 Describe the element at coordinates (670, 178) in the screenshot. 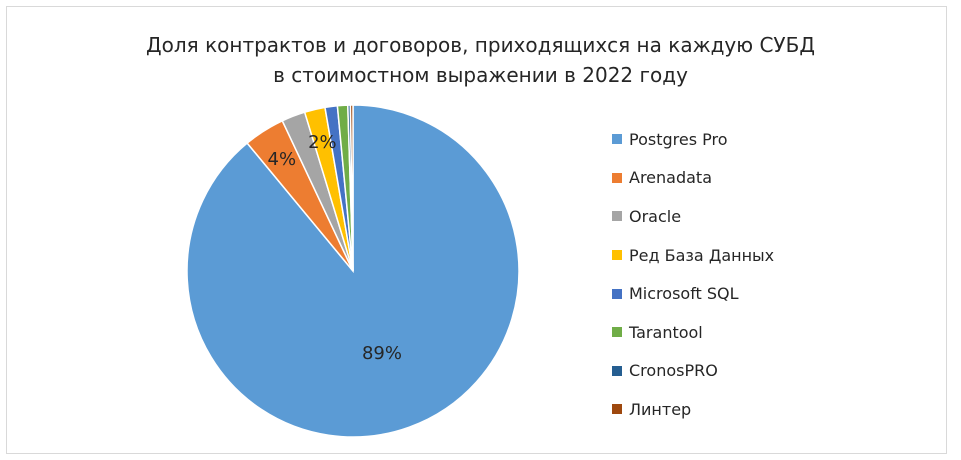

I see `legend-label: Arenadata` at that location.